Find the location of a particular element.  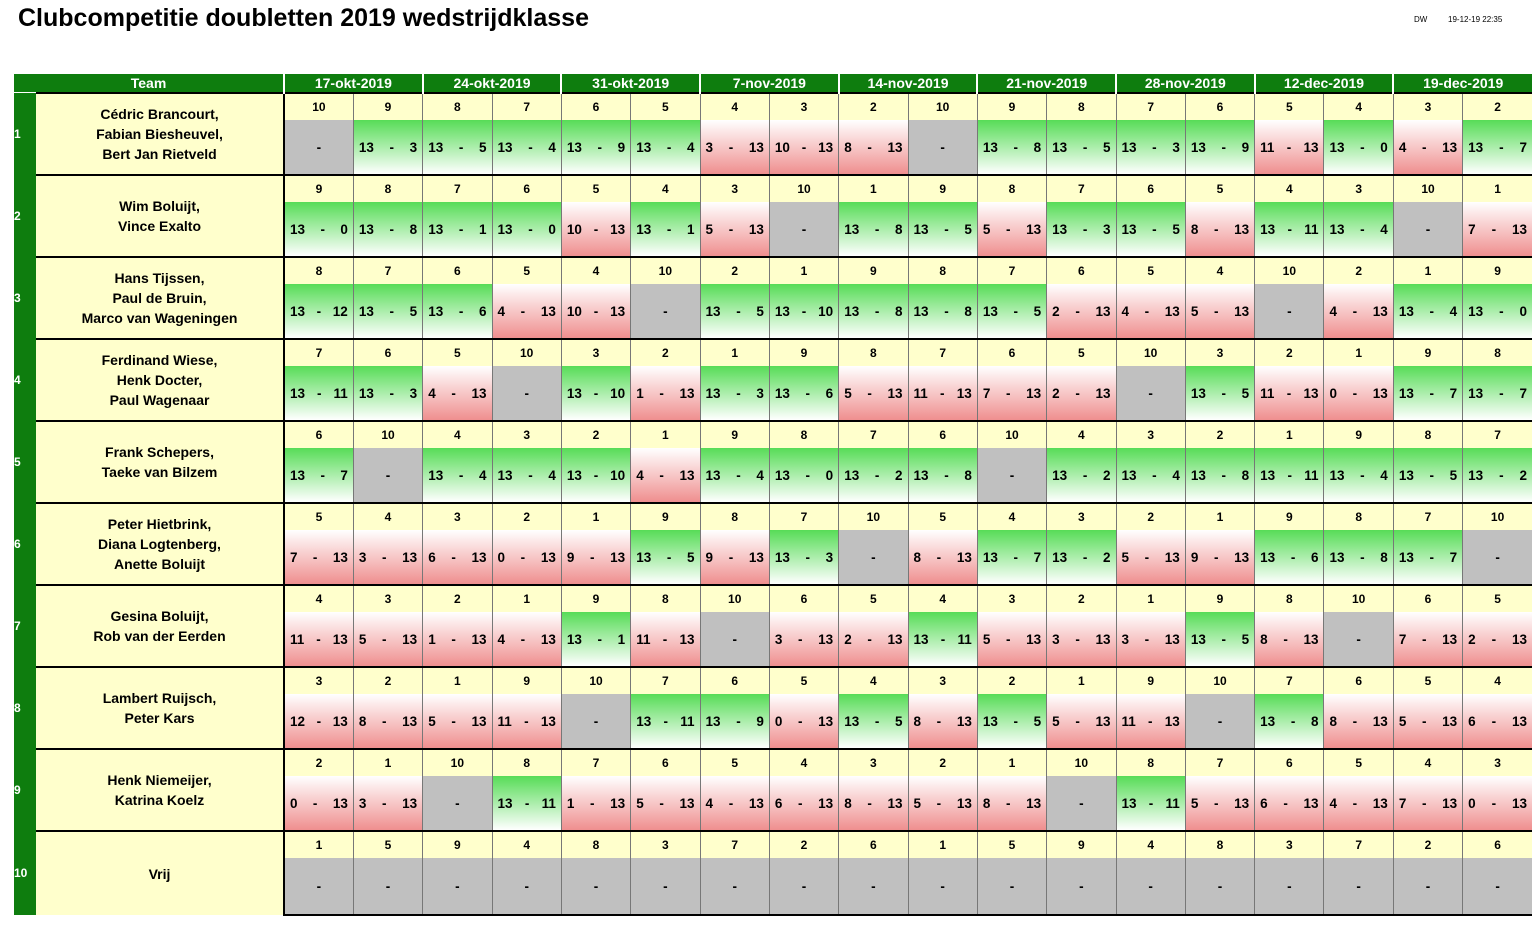

score-own: 5 is located at coordinates (1402, 721).